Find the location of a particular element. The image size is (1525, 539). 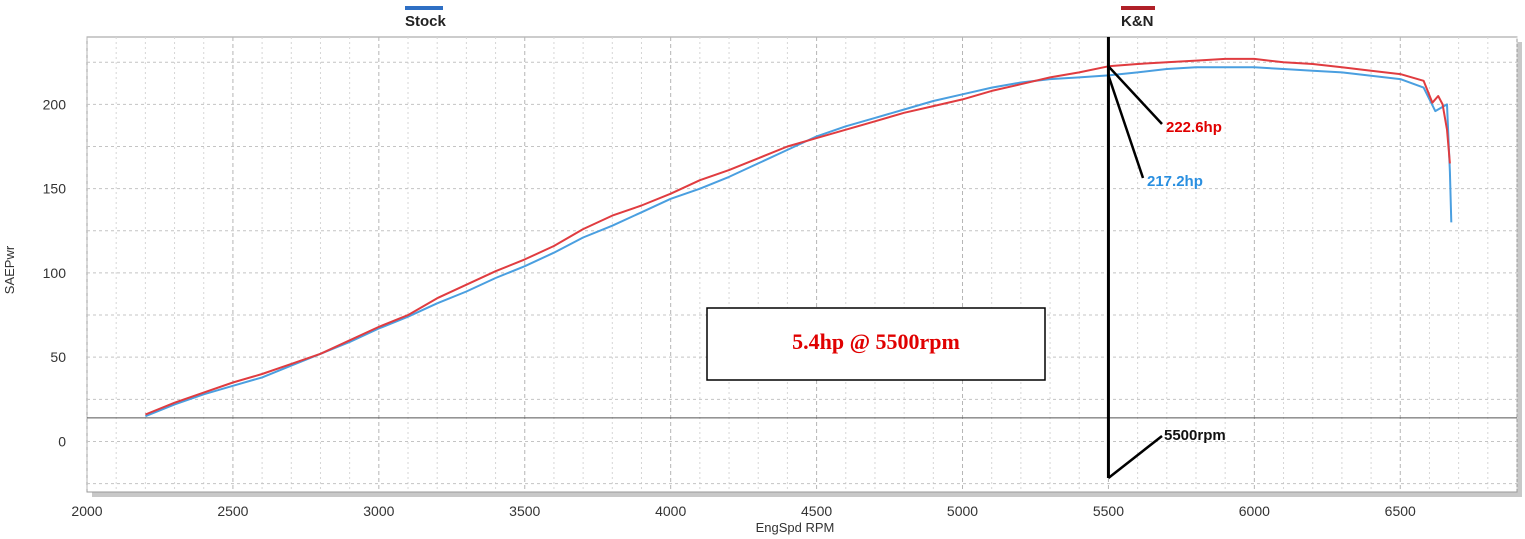

x-axis-label: EngSpd RPM is located at coordinates (795, 527).